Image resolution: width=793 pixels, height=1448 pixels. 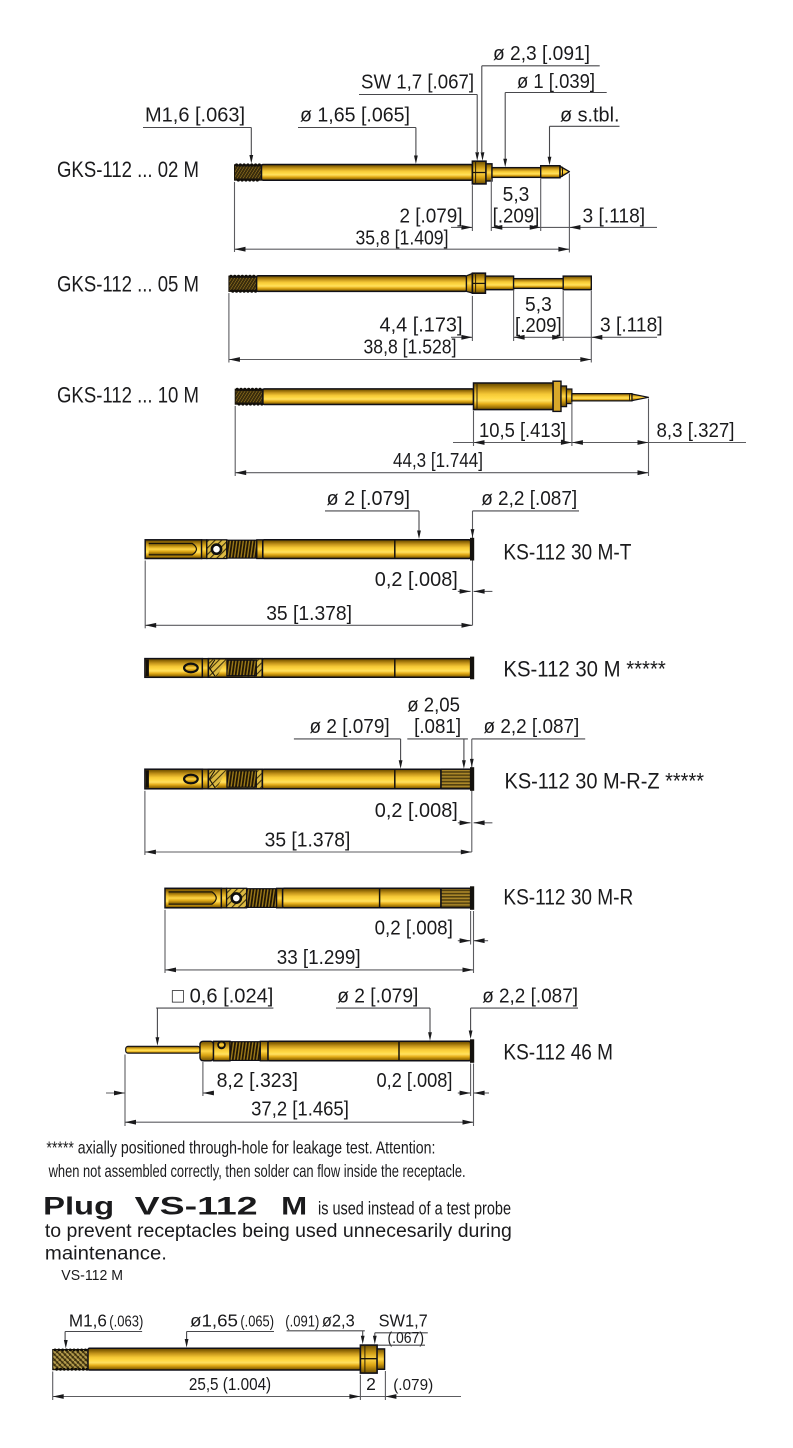 I want to click on svg-text: KS-112 30 M-R, so click(x=568, y=896).